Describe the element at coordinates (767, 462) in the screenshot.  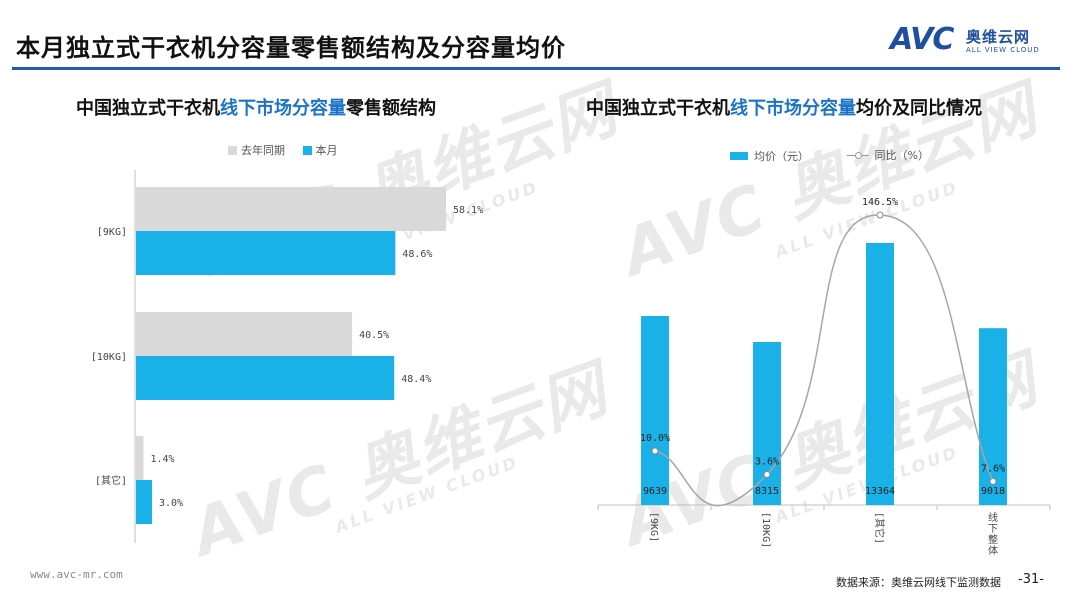
I see `data-label-yoy: 3.6%` at that location.